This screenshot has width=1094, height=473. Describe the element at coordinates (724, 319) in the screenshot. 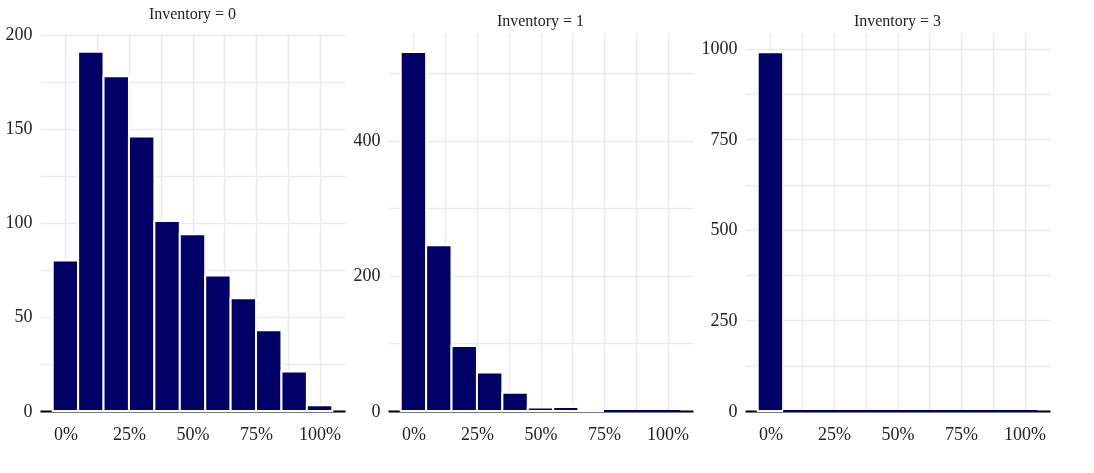

I see `y-tick-label: 250` at that location.